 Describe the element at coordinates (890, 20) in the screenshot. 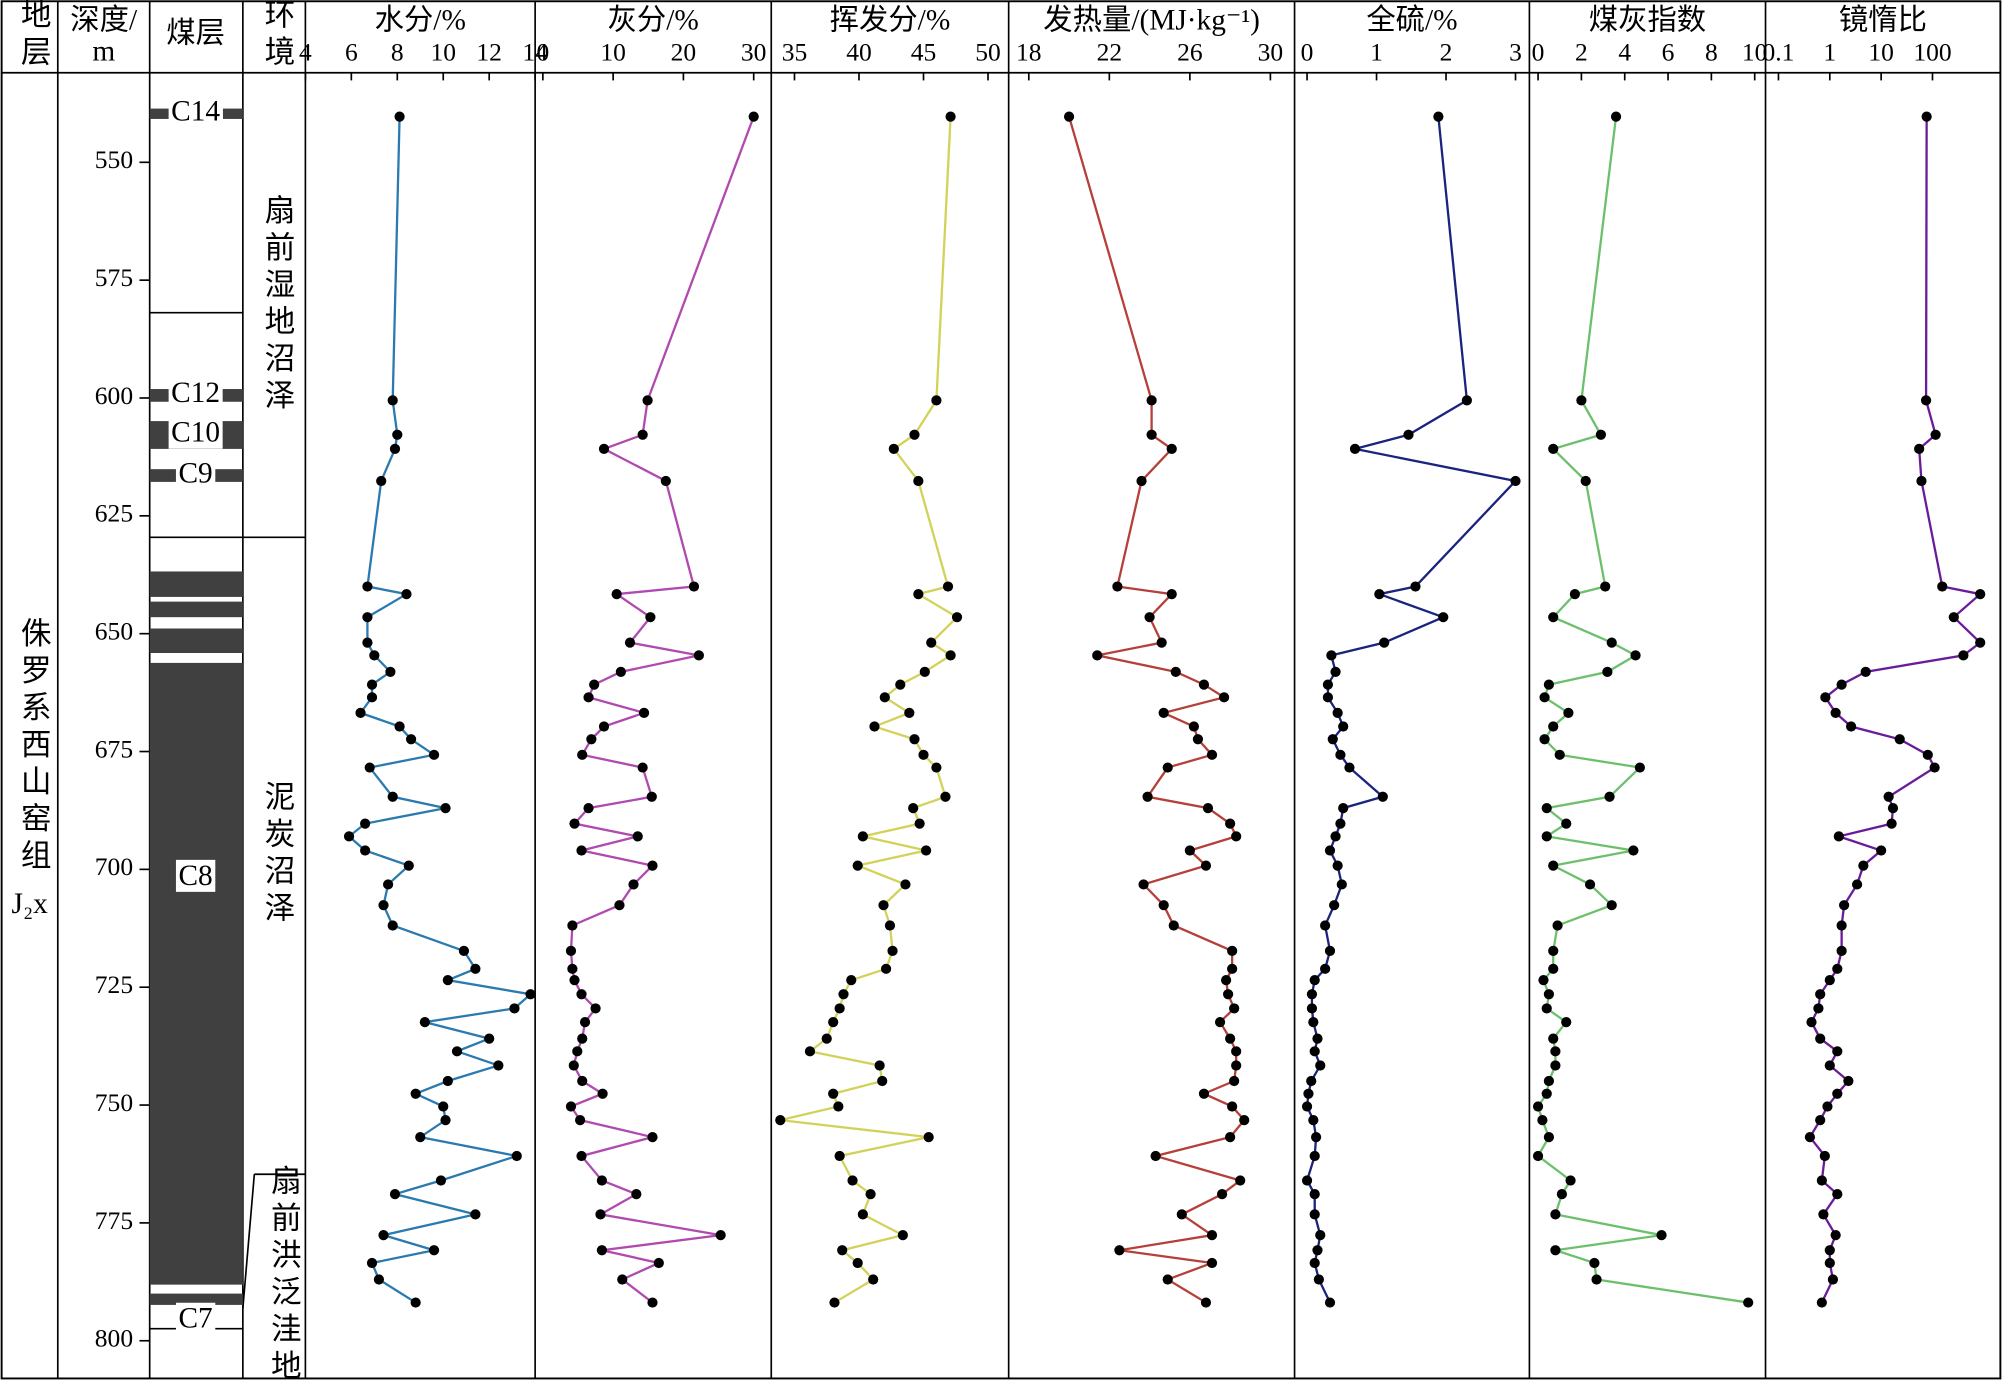

I see `panel-title: 挥发分/%` at that location.